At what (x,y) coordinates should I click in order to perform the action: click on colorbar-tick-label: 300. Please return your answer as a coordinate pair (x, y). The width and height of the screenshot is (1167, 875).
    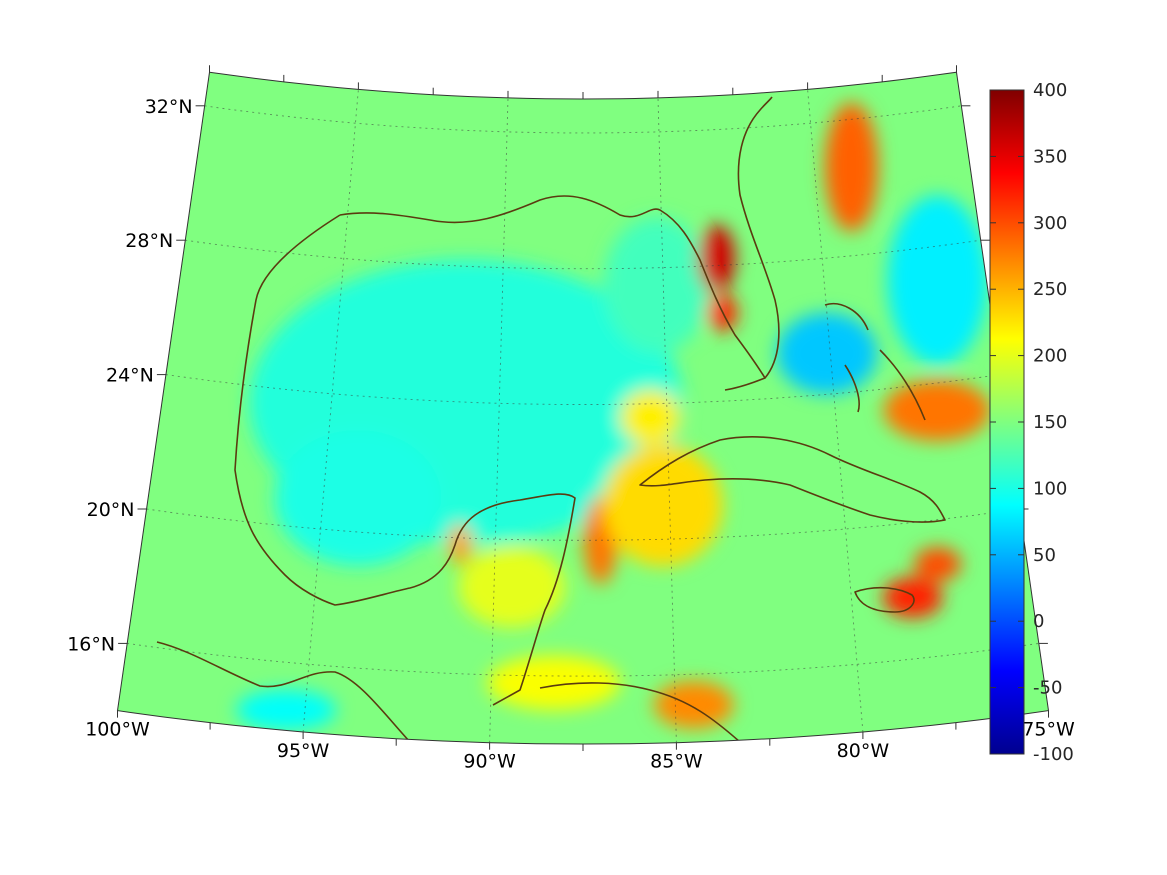
    Looking at the image, I should click on (1050, 223).